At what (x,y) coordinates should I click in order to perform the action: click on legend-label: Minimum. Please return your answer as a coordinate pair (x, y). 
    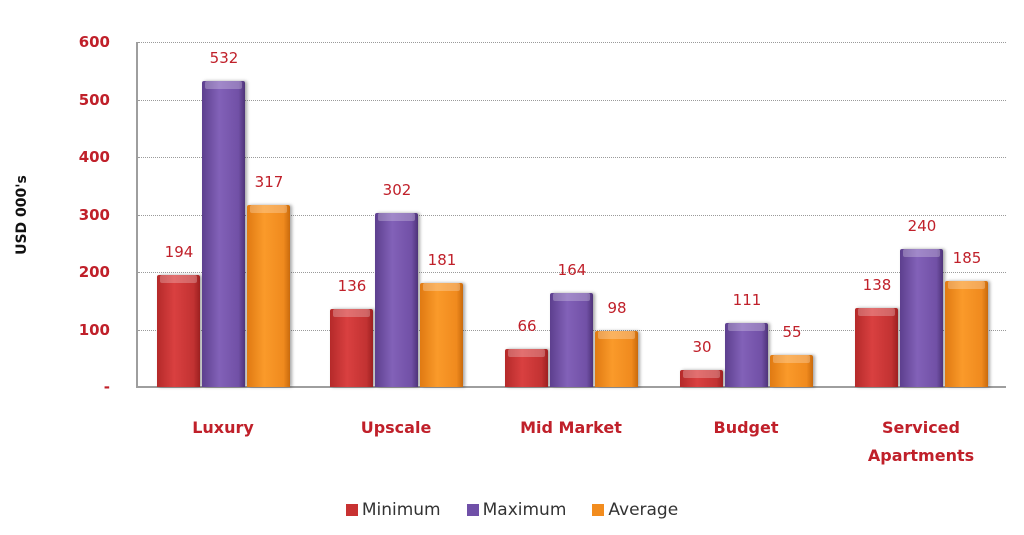
    Looking at the image, I should click on (401, 510).